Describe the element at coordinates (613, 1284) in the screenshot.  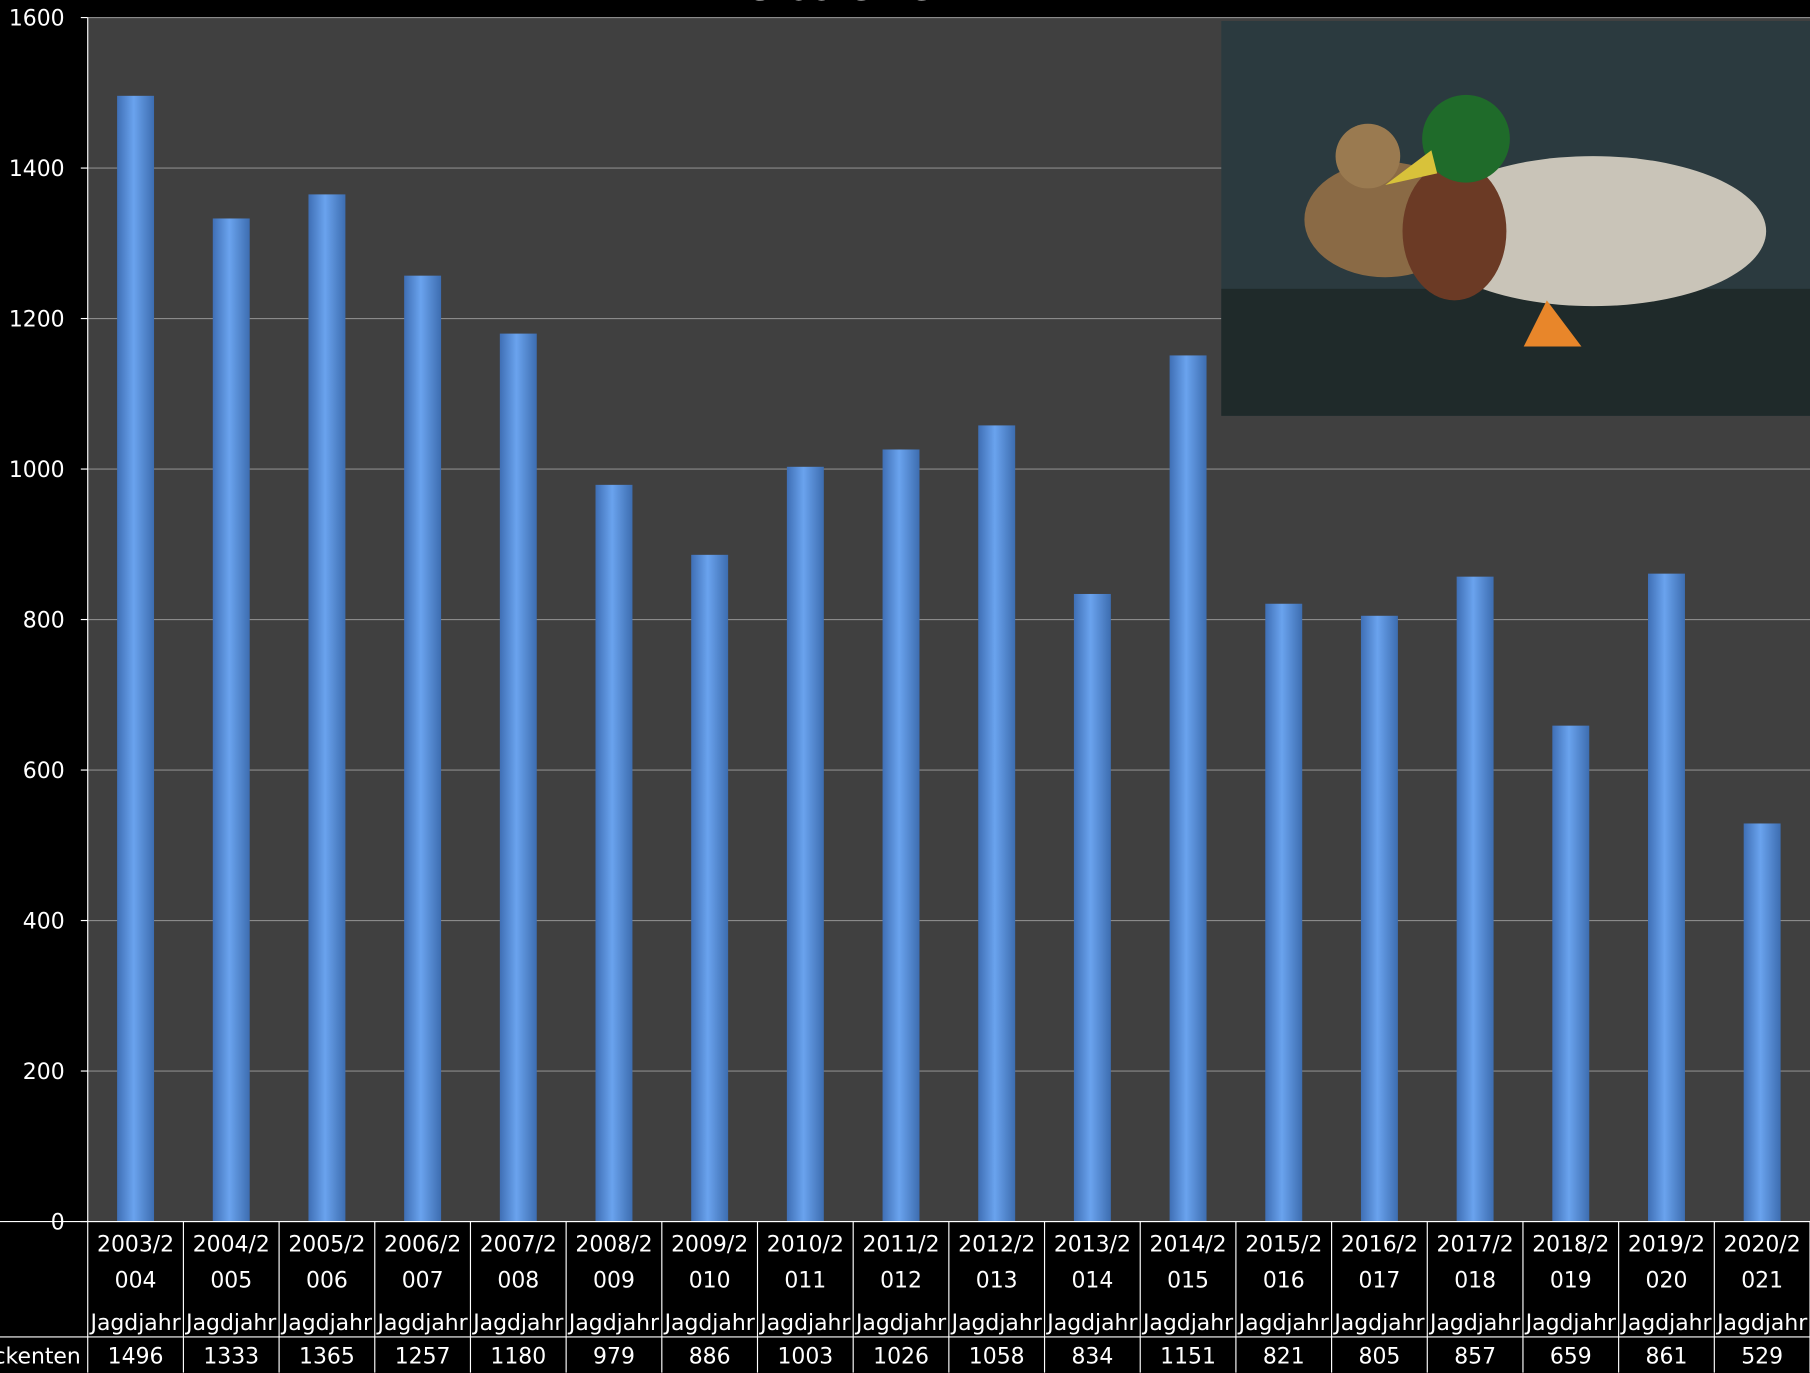
I see `x-tick-label: 2008/2 009 Jagdjahr` at that location.